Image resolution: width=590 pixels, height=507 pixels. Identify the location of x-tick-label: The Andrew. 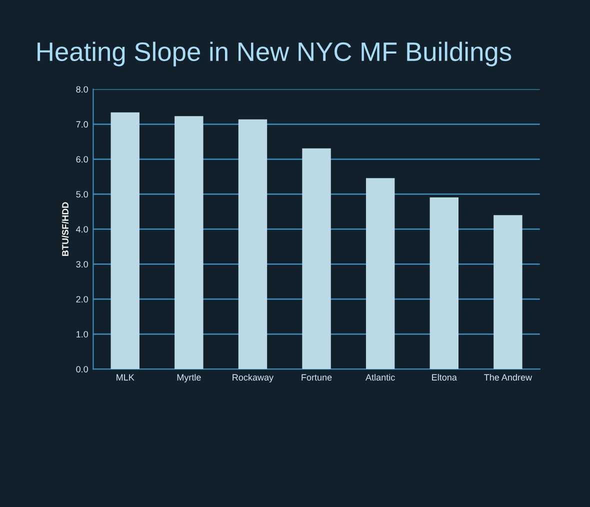
(508, 377).